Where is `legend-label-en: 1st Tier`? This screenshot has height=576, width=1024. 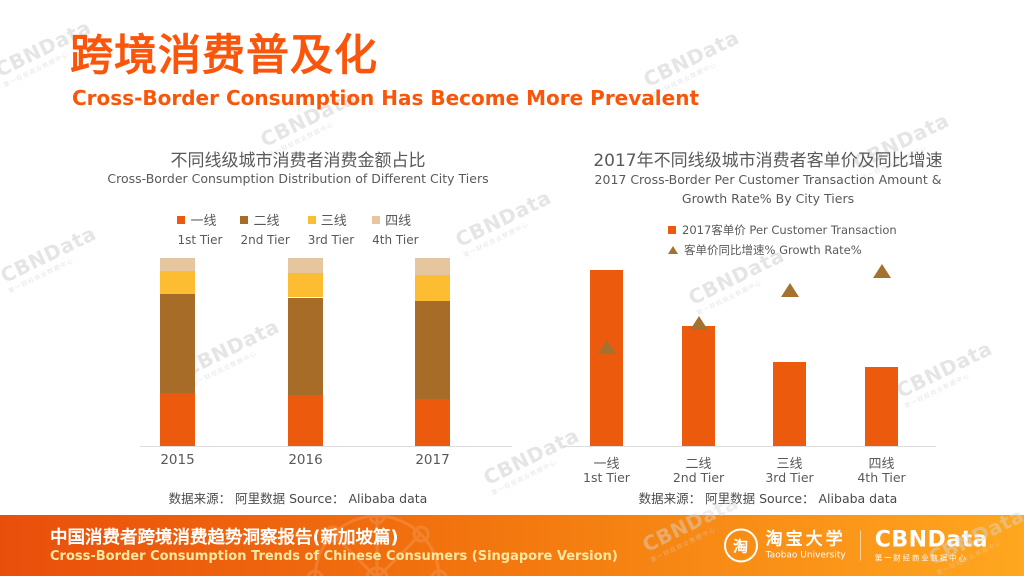
legend-label-en: 1st Tier is located at coordinates (200, 240).